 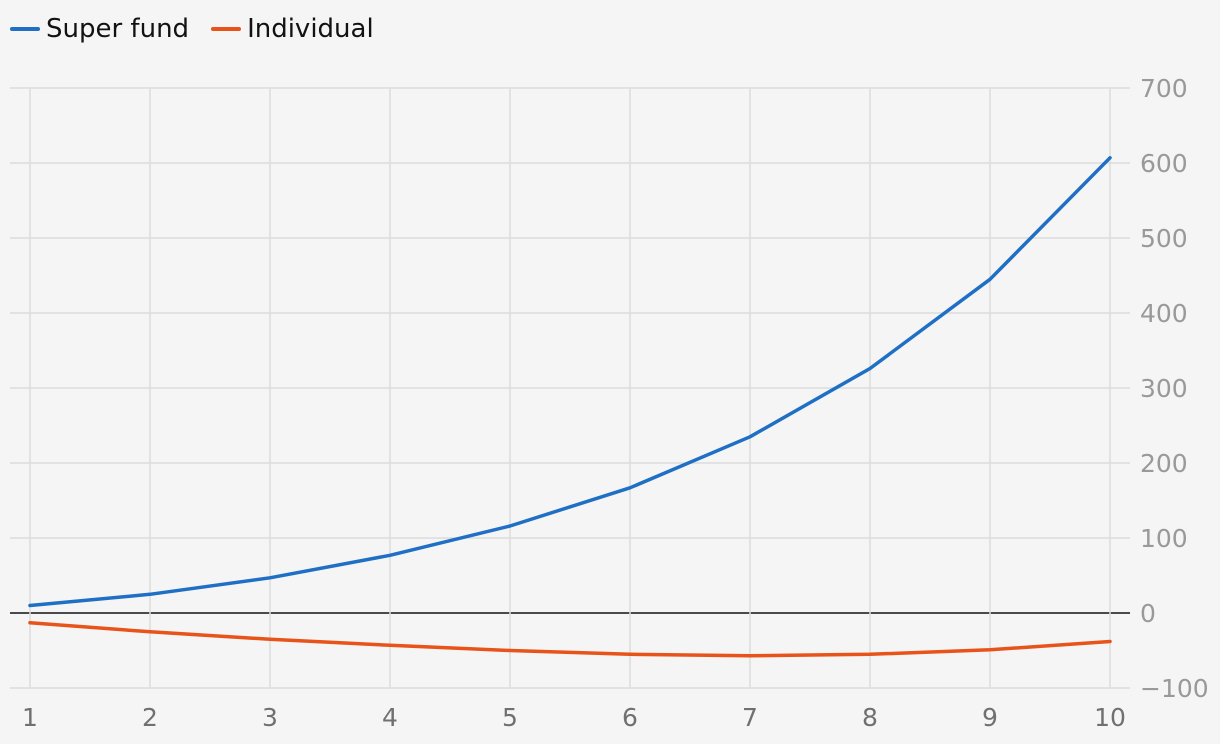 What do you see at coordinates (1164, 163) in the screenshot?
I see `y-tick-label: 600` at bounding box center [1164, 163].